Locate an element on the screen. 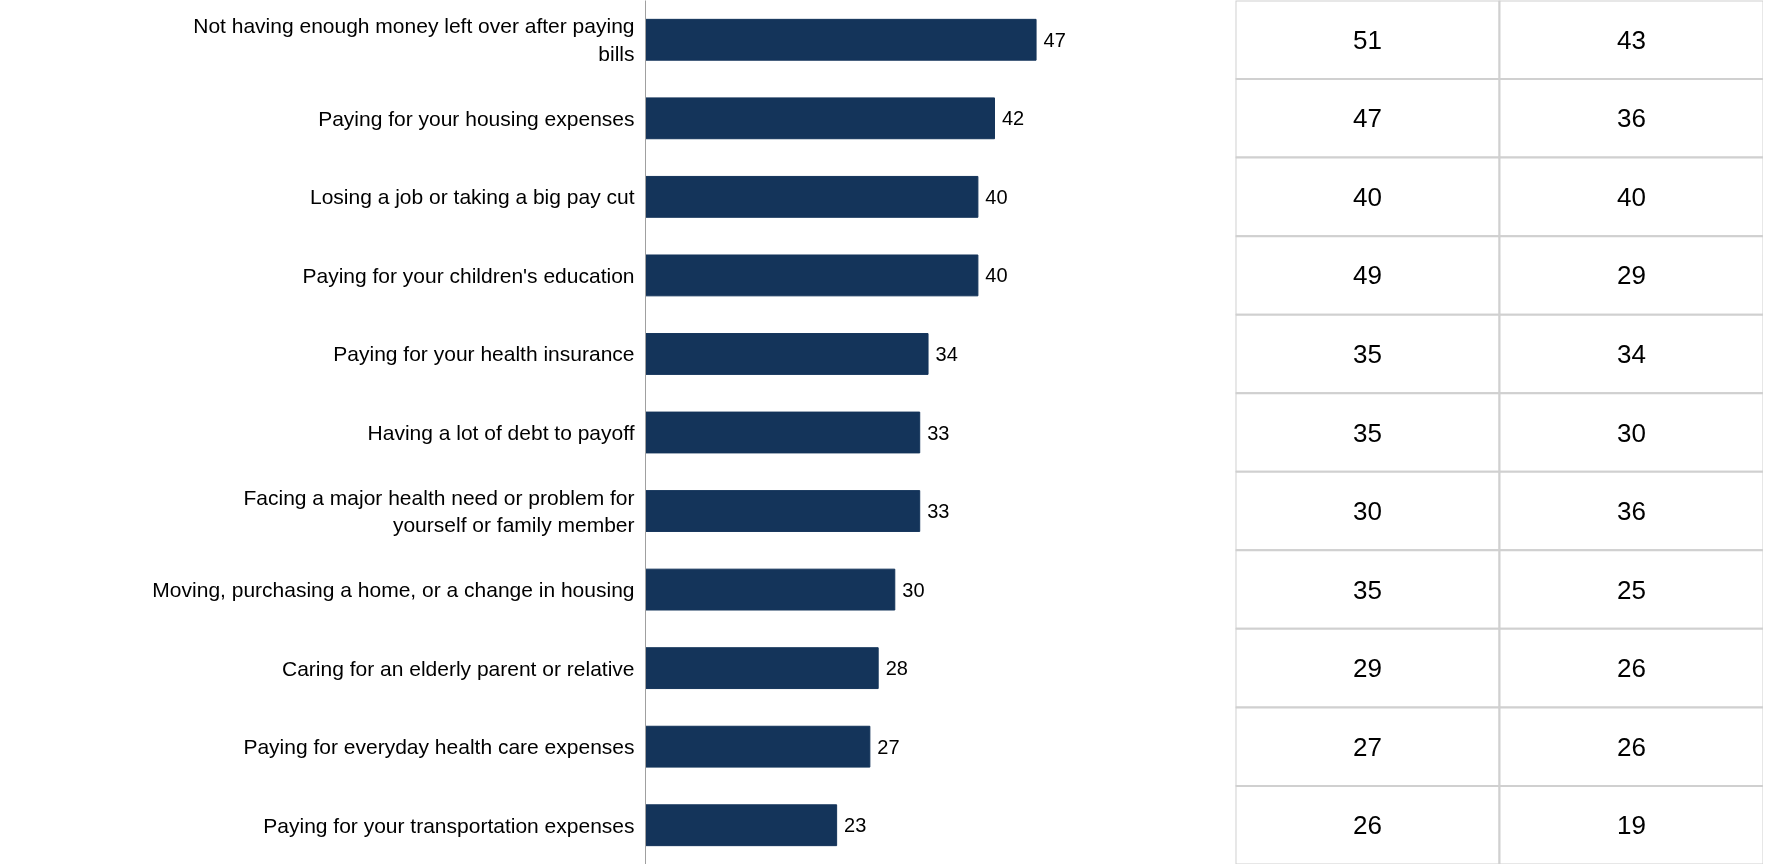 Image resolution: width=1768 pixels, height=864 pixels. data-label: 19 is located at coordinates (1631, 825).